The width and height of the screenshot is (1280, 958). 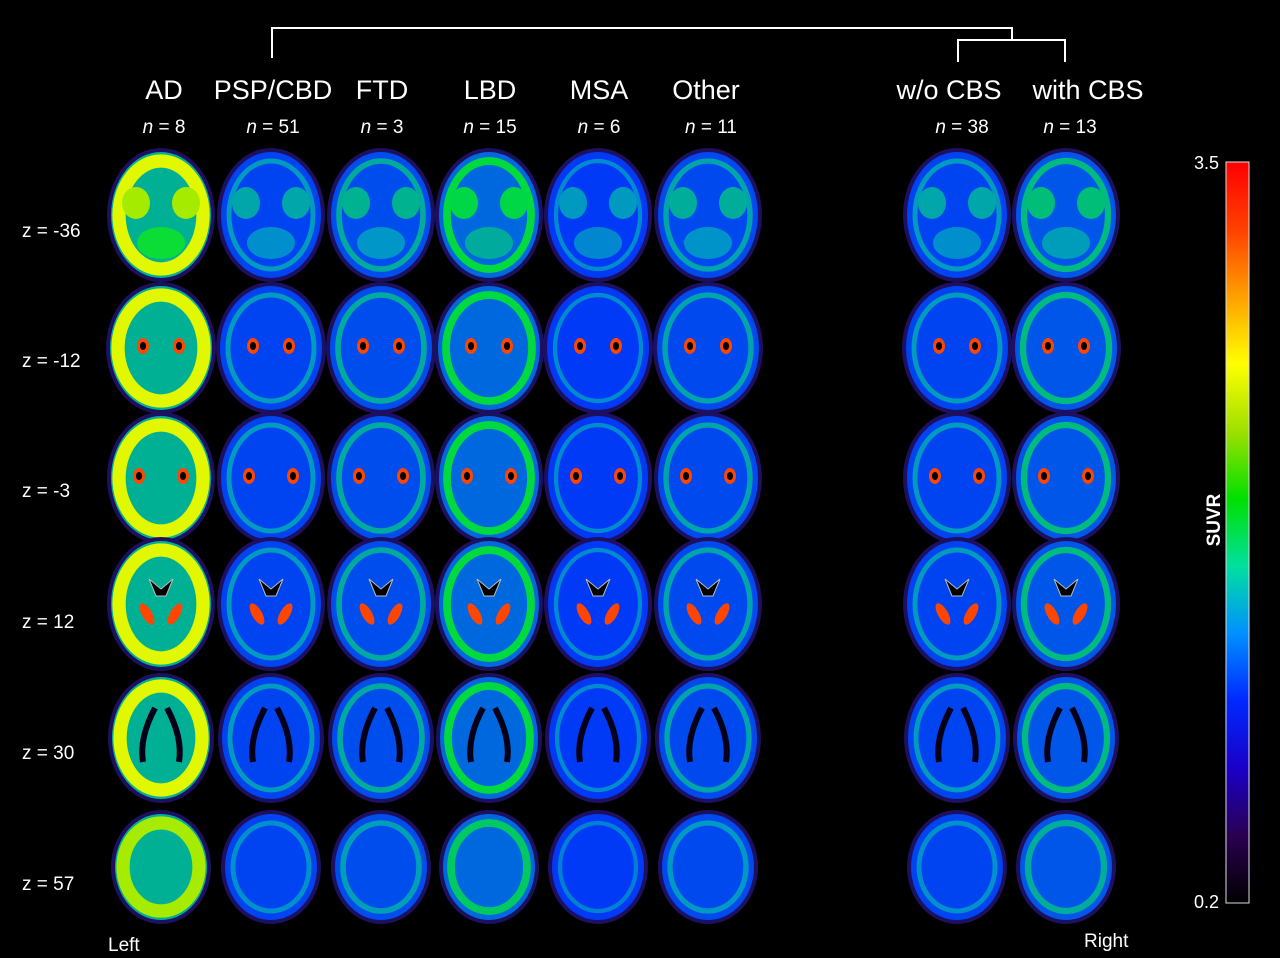 I want to click on group-label-with-cbs: with CBS, so click(x=1088, y=90).